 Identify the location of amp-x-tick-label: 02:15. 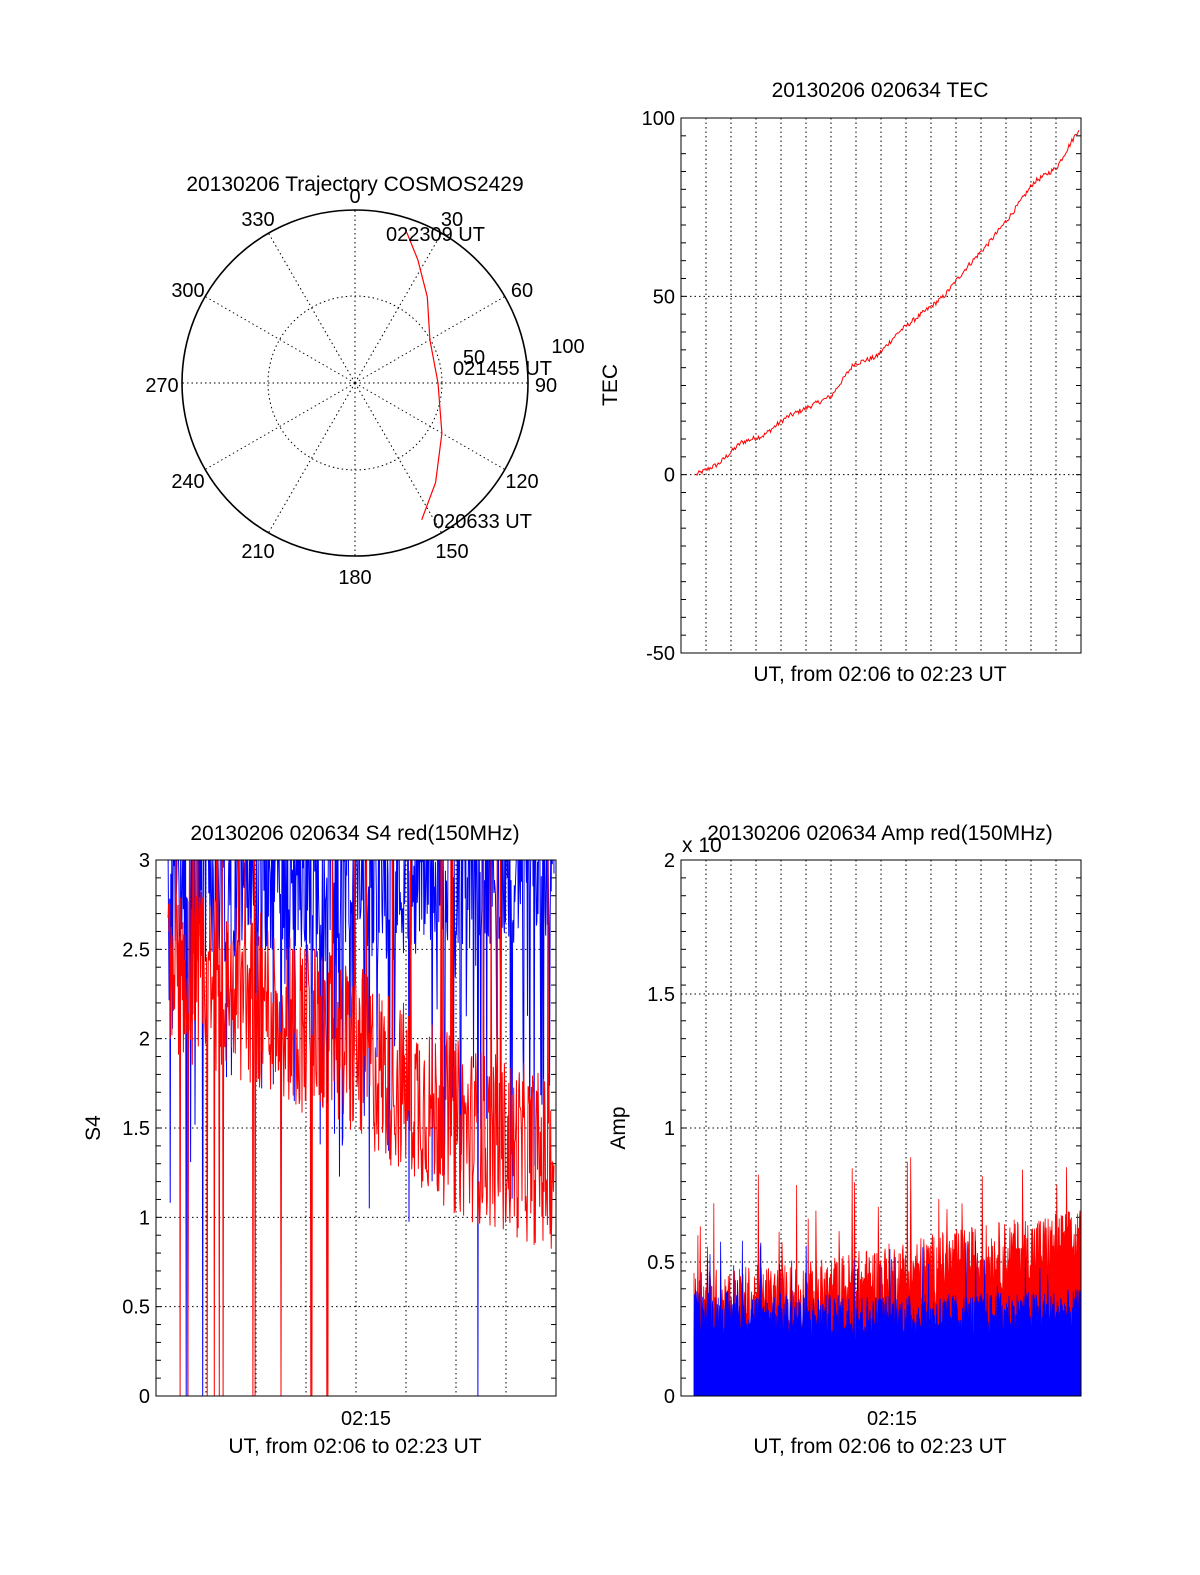
(892, 1419).